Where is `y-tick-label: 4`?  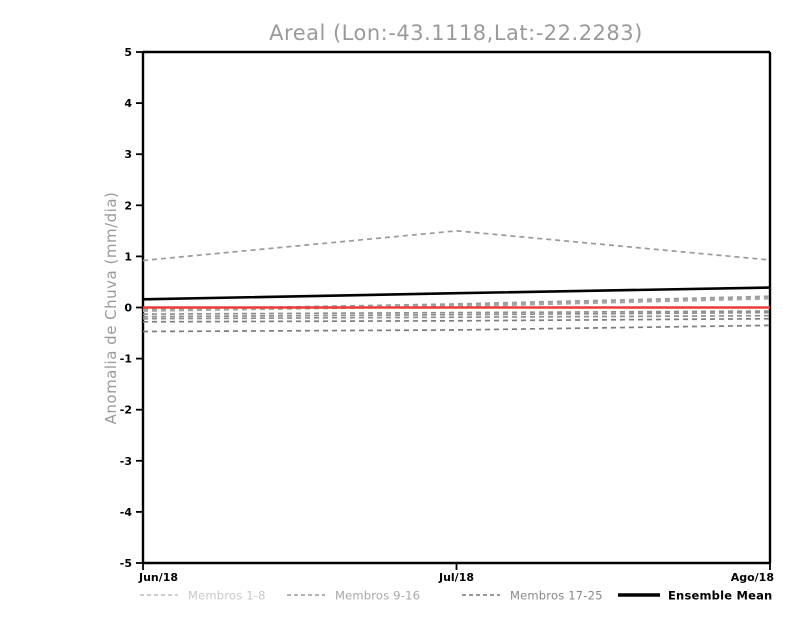 y-tick-label: 4 is located at coordinates (128, 103).